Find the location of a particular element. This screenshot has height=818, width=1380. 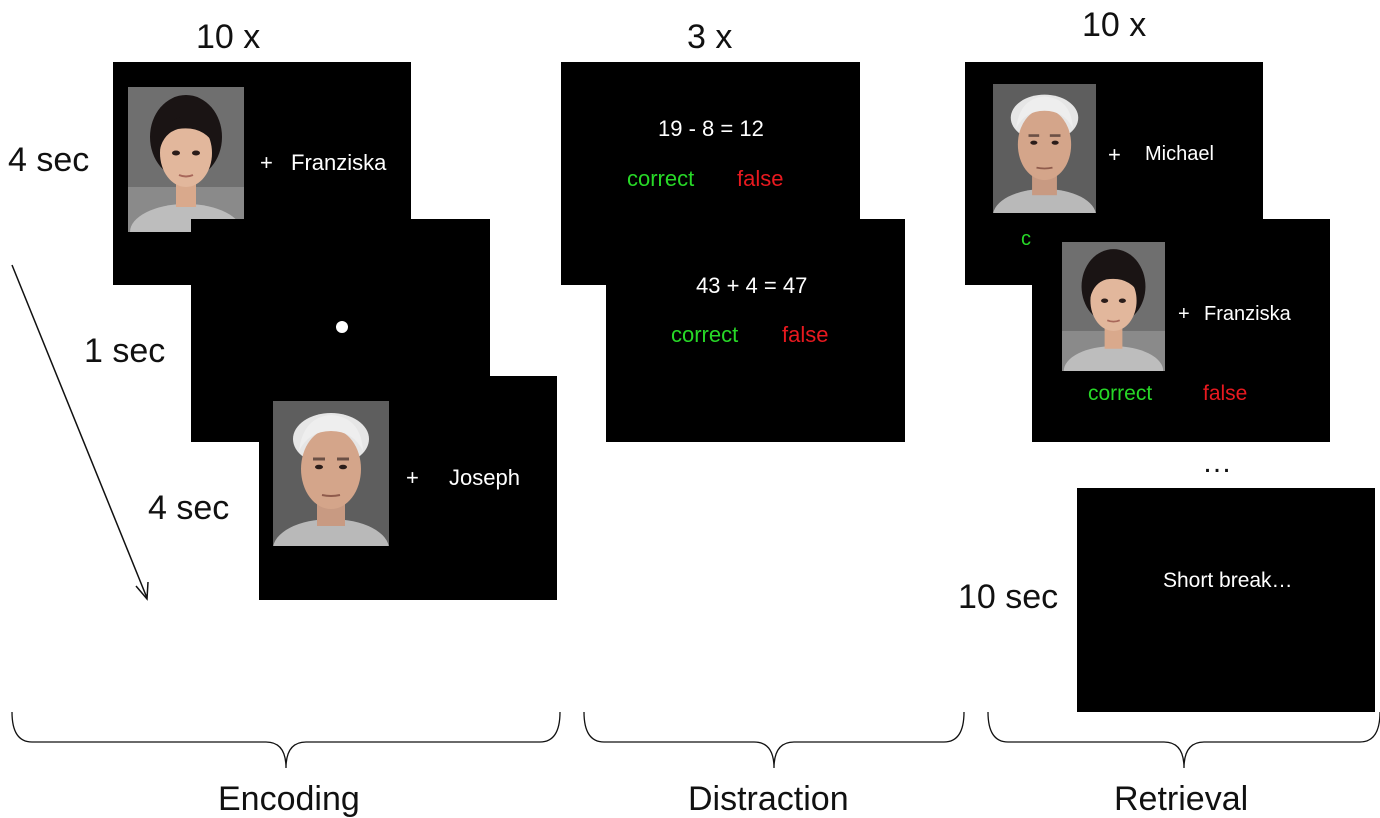

distraction-phase-label: Distraction is located at coordinates (768, 799).